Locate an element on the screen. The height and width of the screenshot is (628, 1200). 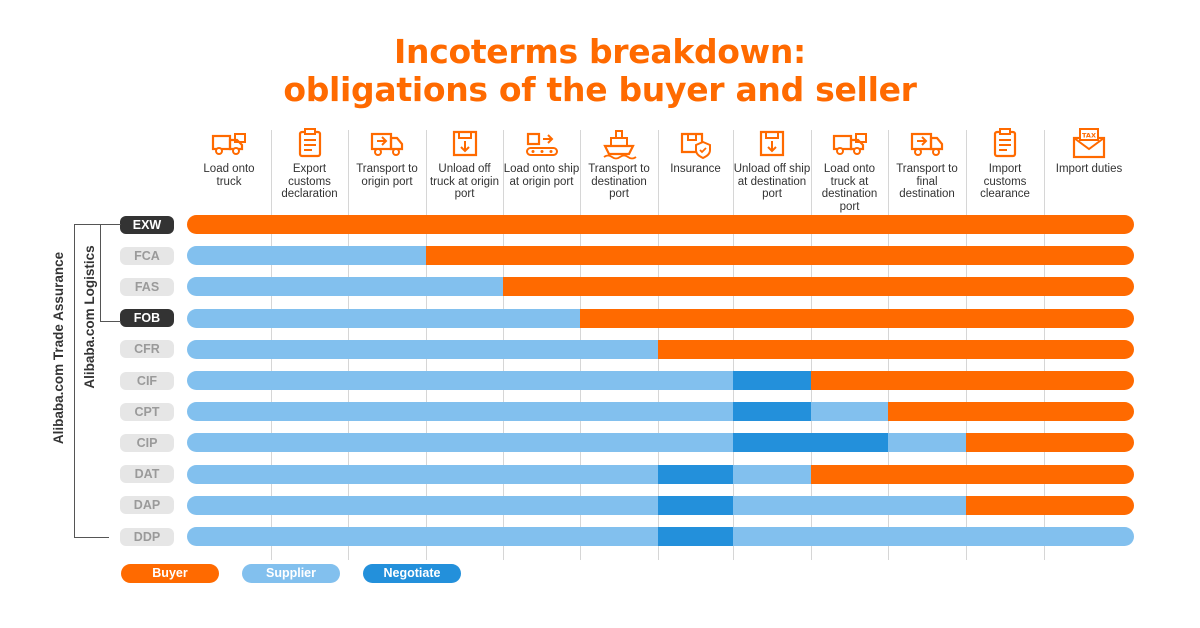
title-line-1: Incoterms breakdown: is located at coordinates (600, 51).